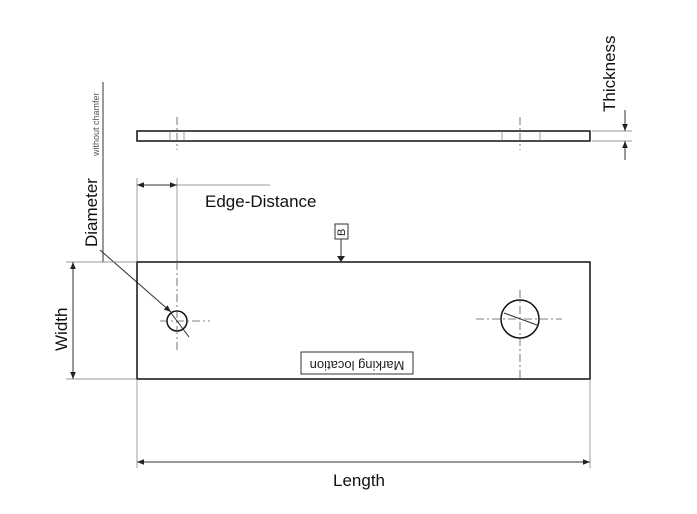  I want to click on hole-left-diameter-line, so click(180, 325).